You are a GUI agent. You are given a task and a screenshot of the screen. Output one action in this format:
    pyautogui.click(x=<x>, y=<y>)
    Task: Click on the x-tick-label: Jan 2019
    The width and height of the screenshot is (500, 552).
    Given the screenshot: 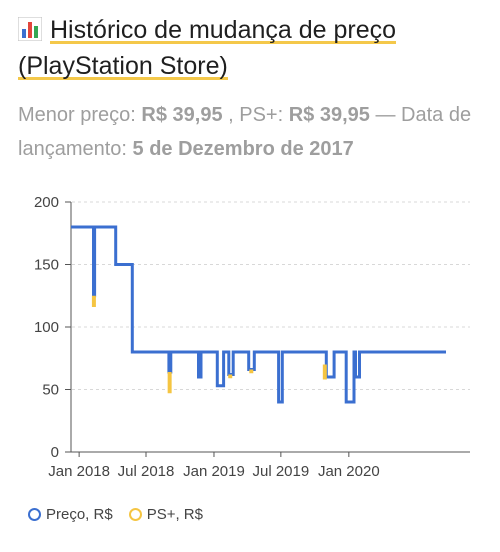 What is the action you would take?
    pyautogui.click(x=214, y=471)
    